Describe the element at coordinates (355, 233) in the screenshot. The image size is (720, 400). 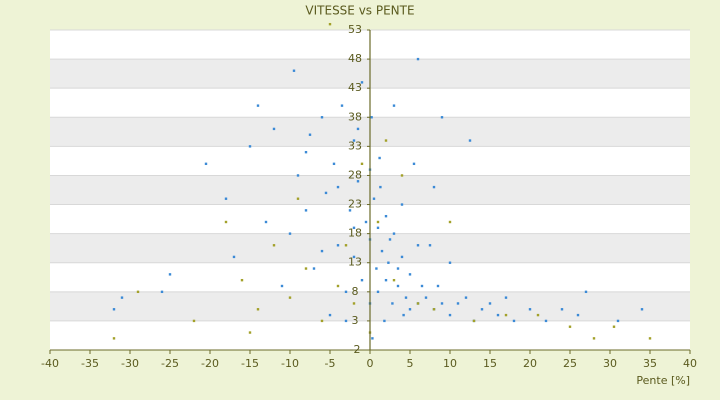
I see `y-tick-label: 18` at that location.